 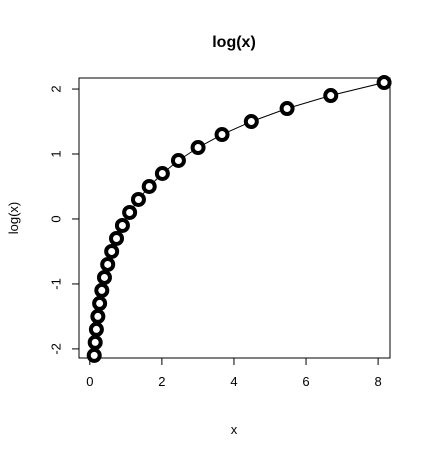 What do you see at coordinates (89, 381) in the screenshot?
I see `x-tick-label: 0` at bounding box center [89, 381].